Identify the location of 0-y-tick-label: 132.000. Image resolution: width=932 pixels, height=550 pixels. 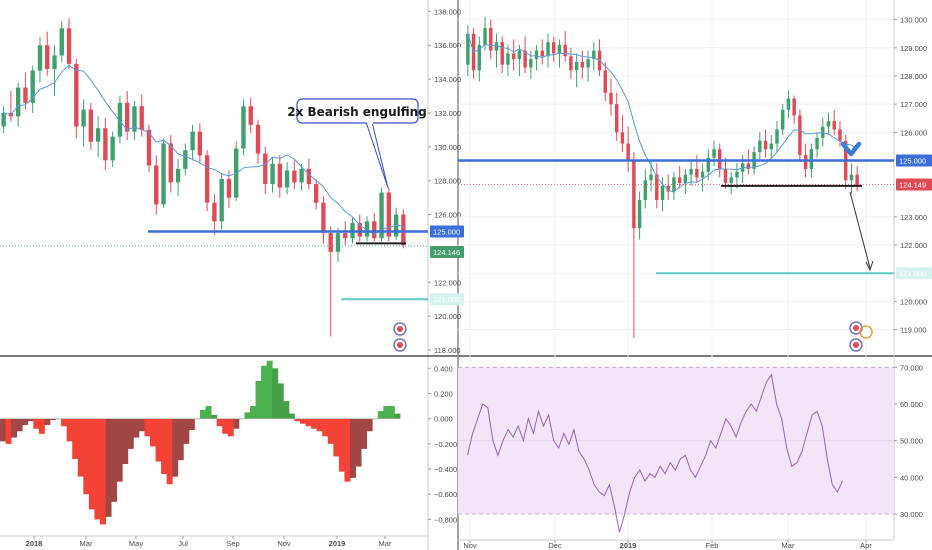
(447, 113).